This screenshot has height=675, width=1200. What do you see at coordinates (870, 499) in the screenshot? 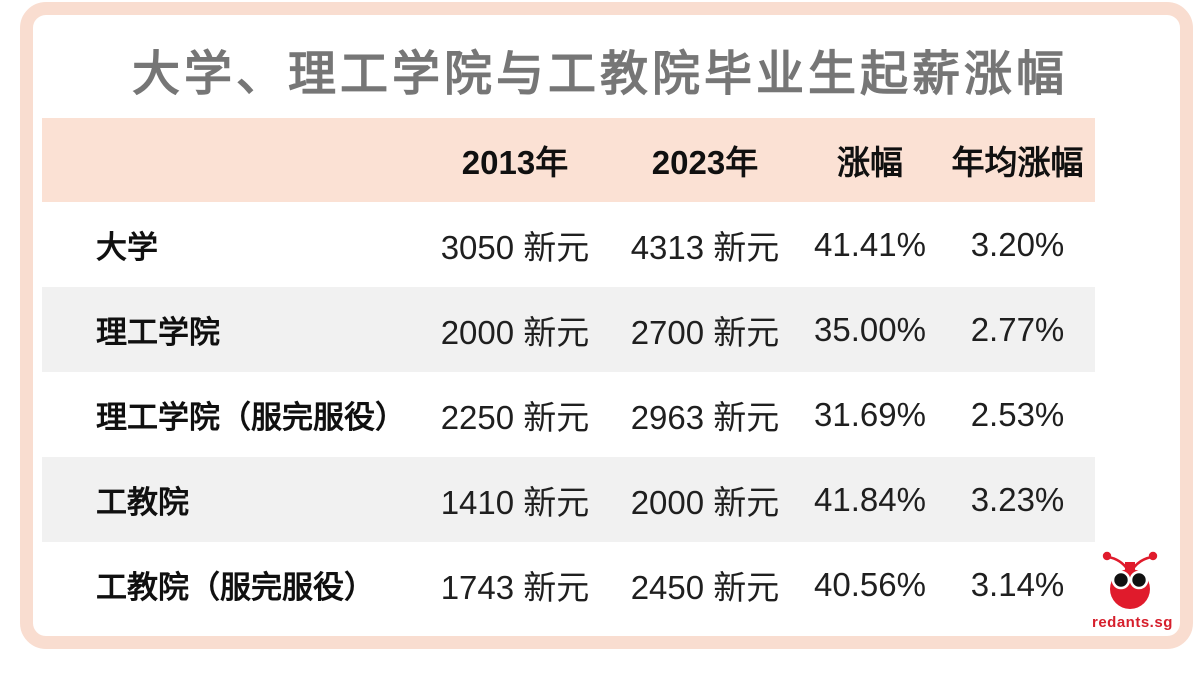
I see `cell-increase: 41.84%` at bounding box center [870, 499].